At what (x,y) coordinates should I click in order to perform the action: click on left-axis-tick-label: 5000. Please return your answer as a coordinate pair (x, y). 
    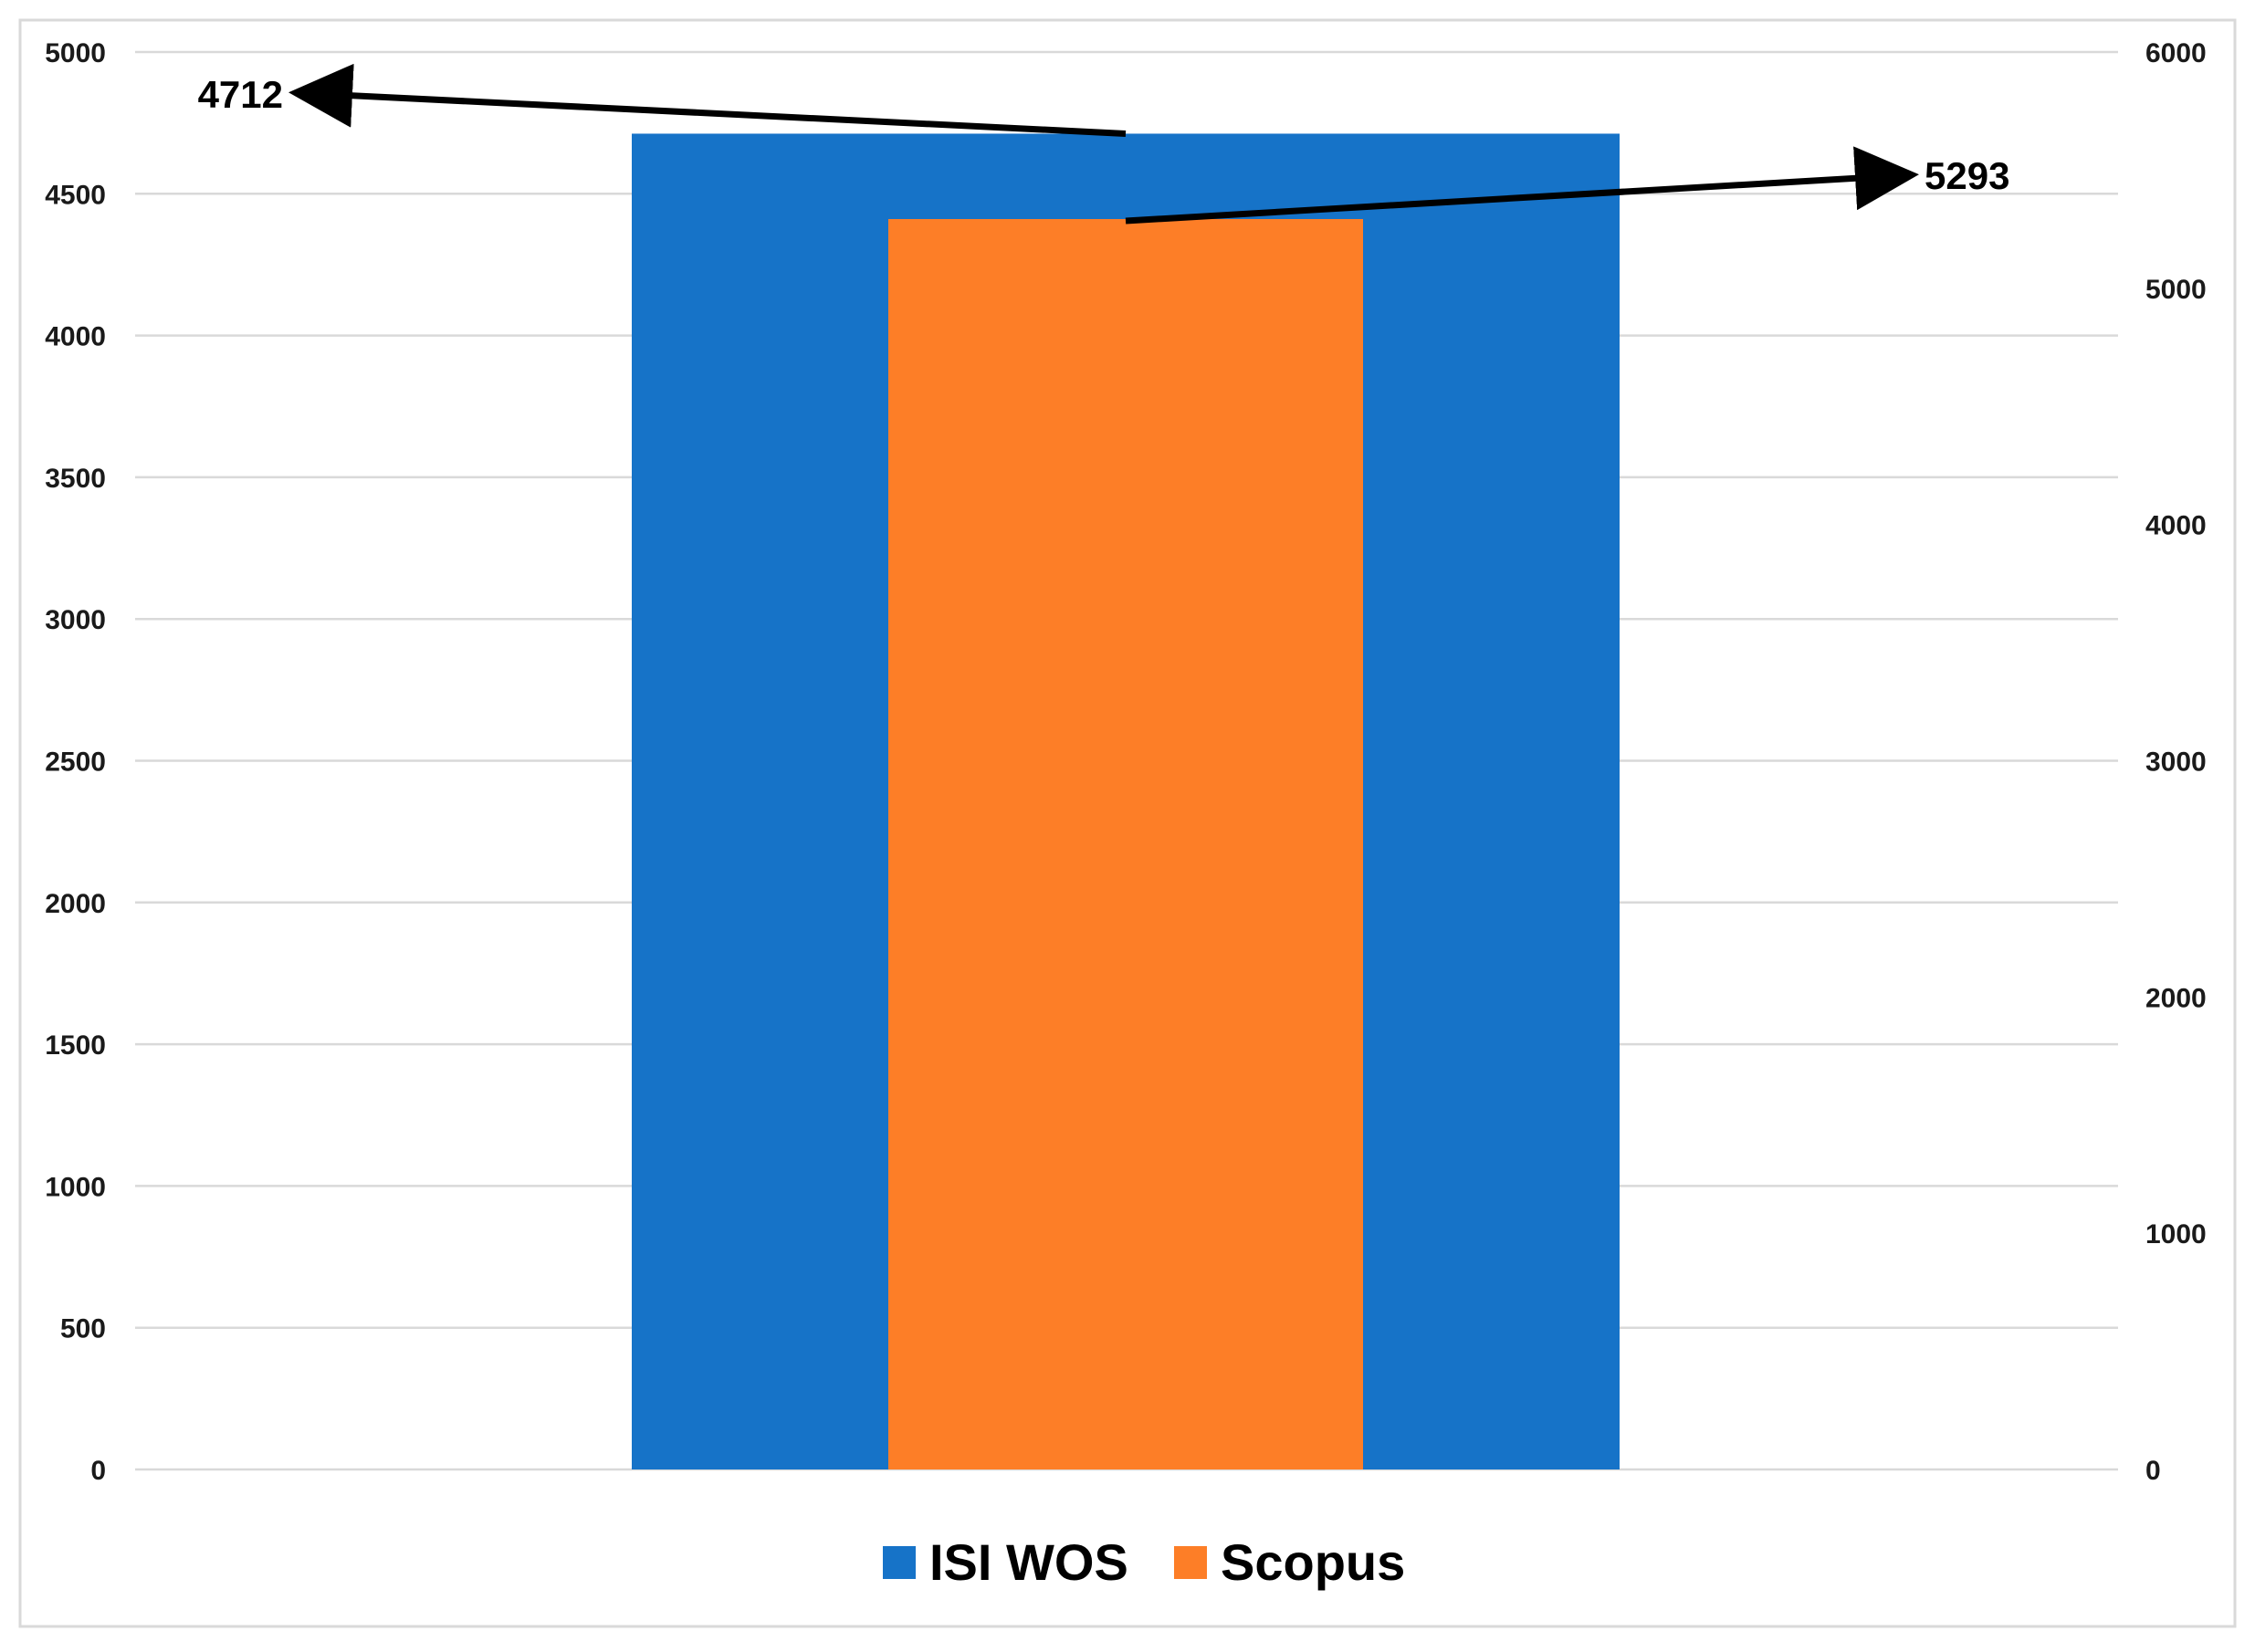
    Looking at the image, I should click on (75, 53).